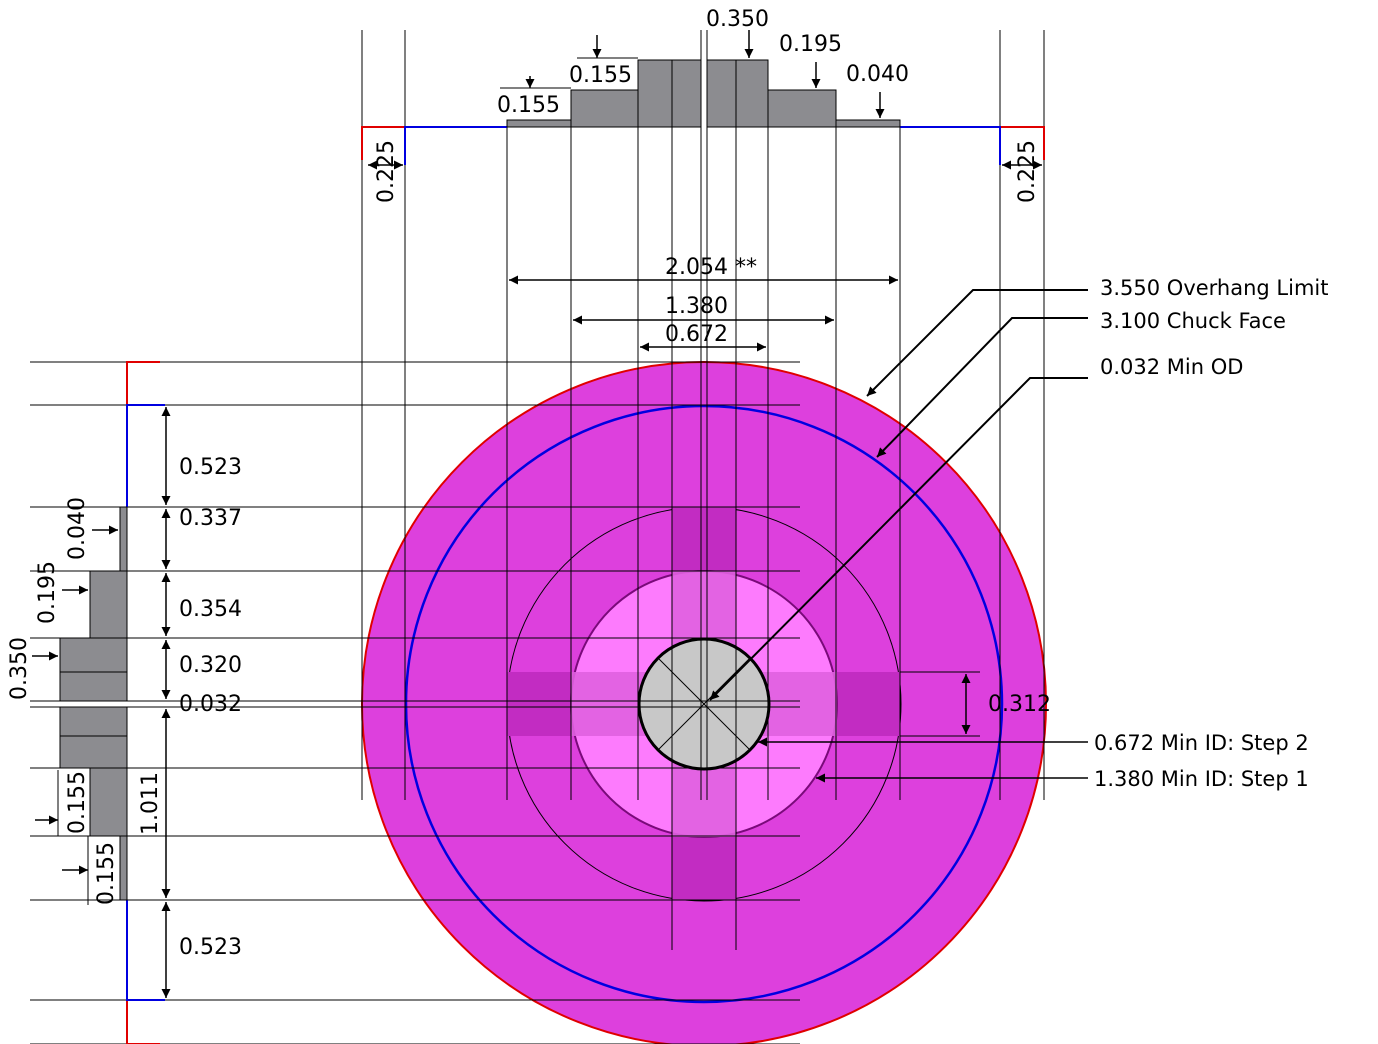 This screenshot has height=1044, width=1378. I want to click on top-step-profile, so click(703, 112).